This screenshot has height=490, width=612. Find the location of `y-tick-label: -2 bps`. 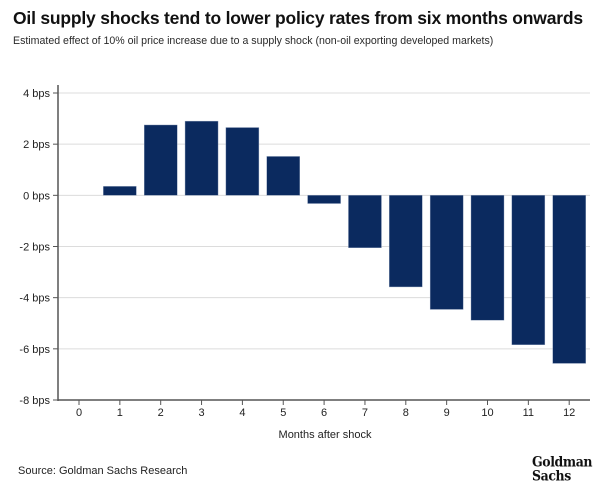

y-tick-label: -2 bps is located at coordinates (34, 248).